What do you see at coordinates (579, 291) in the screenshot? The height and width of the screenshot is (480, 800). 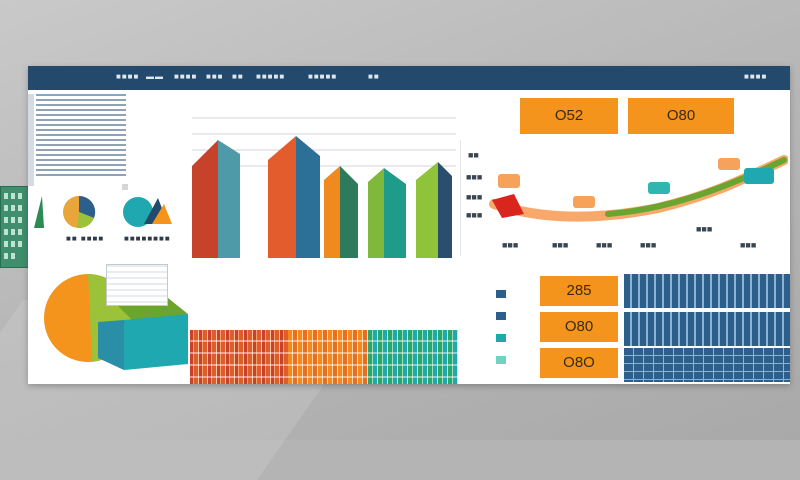 I see `metric-card: 285` at bounding box center [579, 291].